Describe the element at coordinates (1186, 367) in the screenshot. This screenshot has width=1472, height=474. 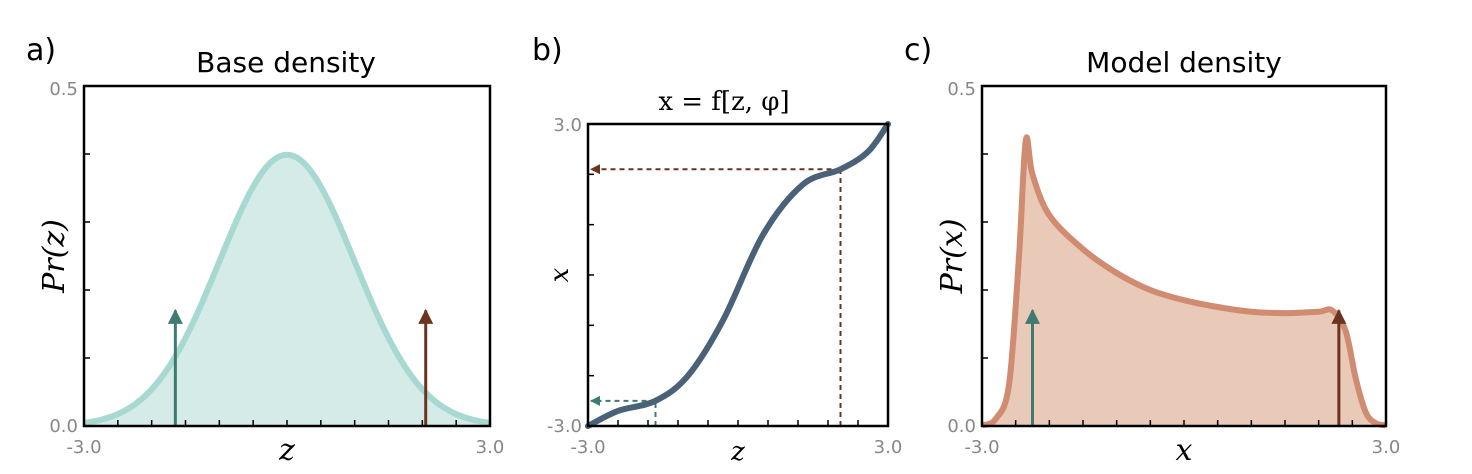
I see `panel-c-arrows` at that location.